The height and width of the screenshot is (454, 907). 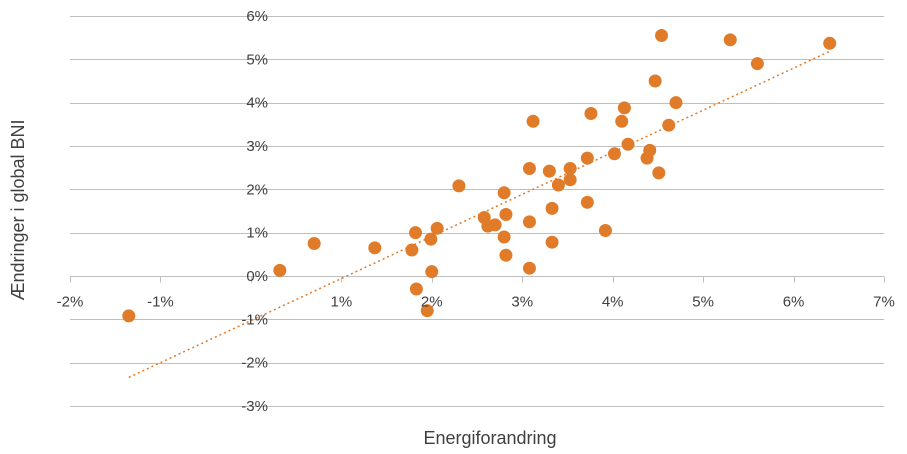 What do you see at coordinates (884, 302) in the screenshot?
I see `x-tick-label: 7%` at bounding box center [884, 302].